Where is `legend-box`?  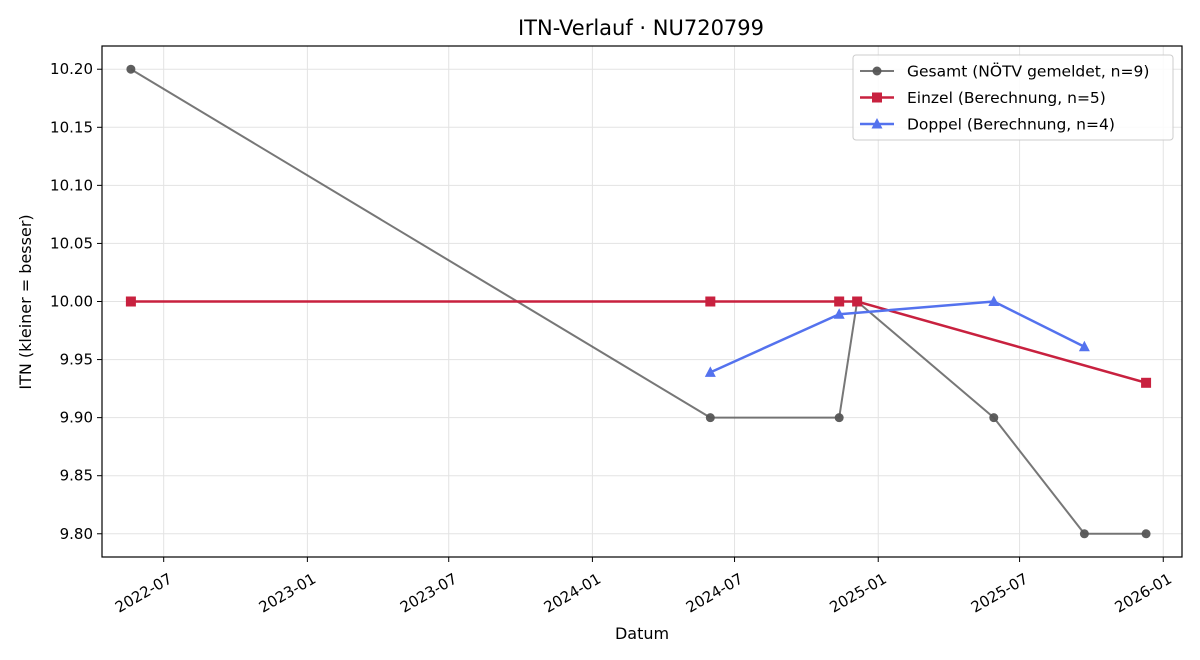
legend-box is located at coordinates (1013, 97).